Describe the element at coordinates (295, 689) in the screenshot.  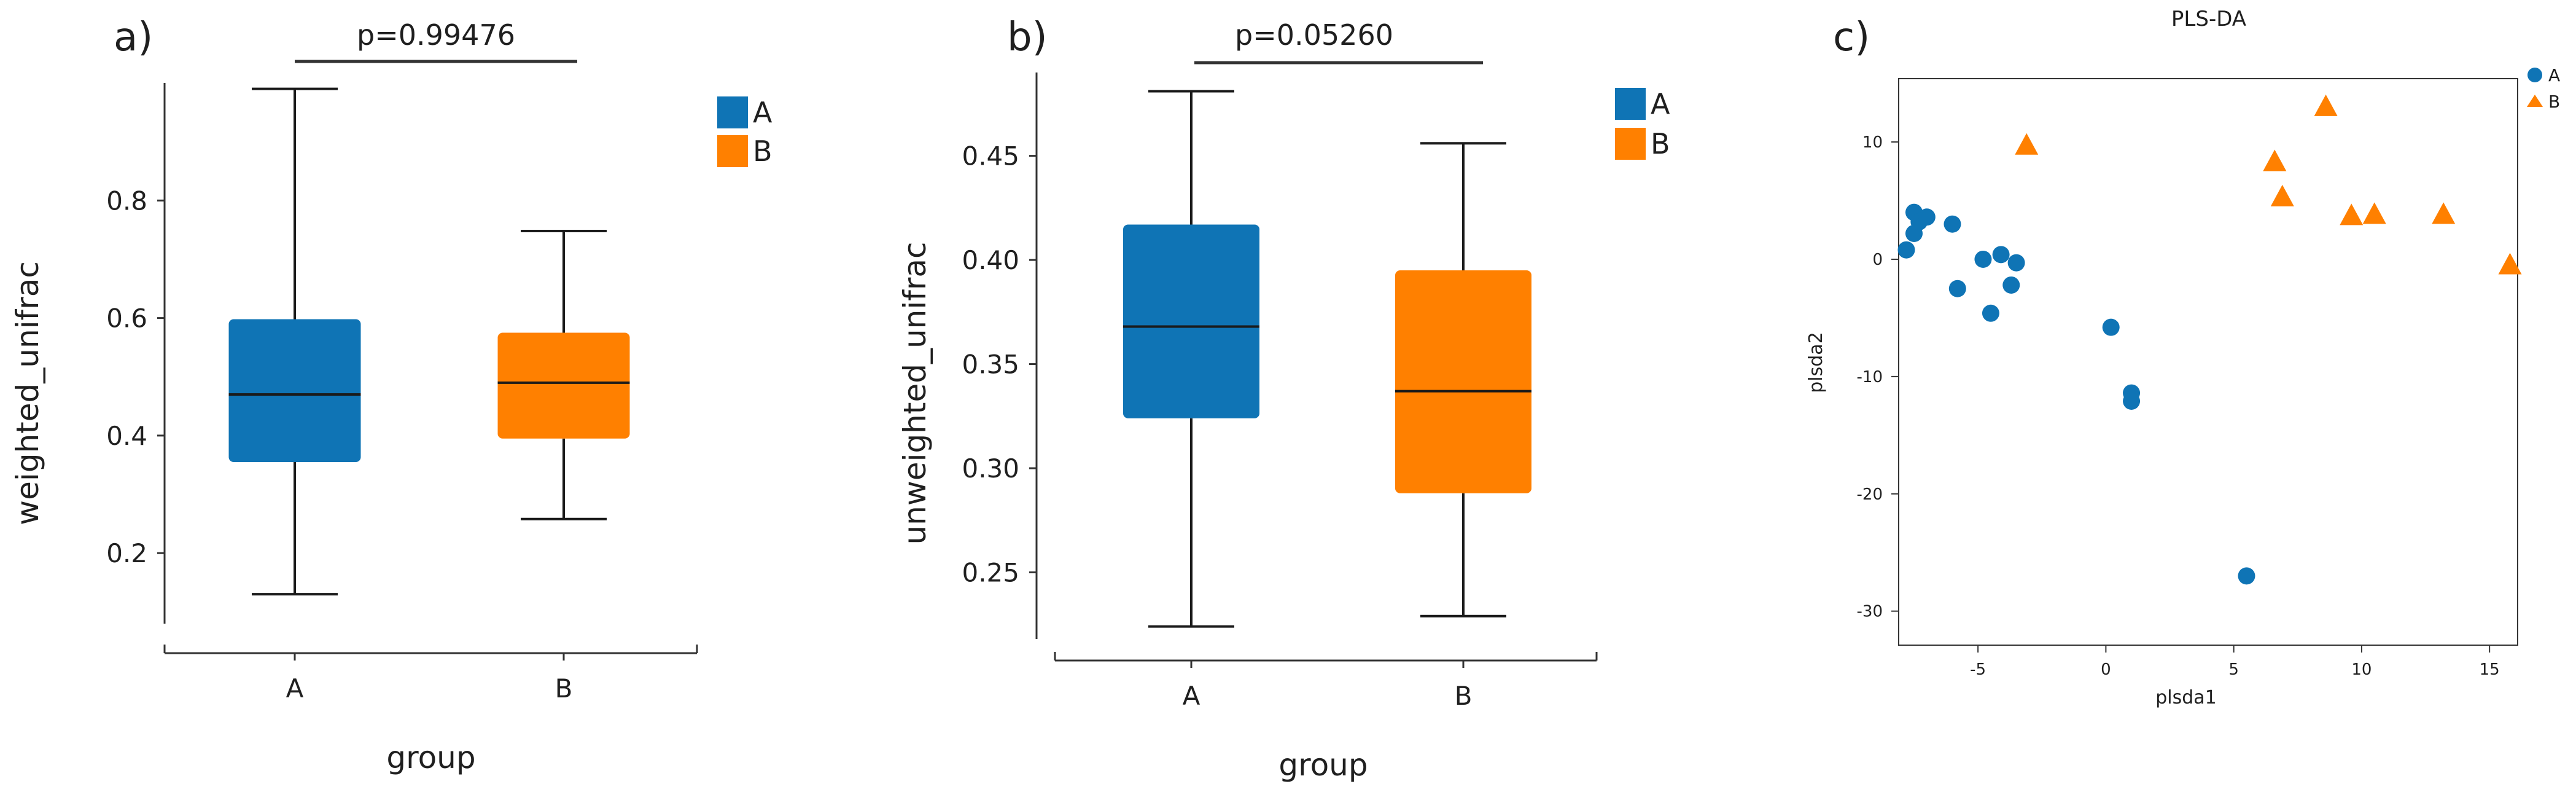
I see `panel-a-x-tick-label: A` at that location.